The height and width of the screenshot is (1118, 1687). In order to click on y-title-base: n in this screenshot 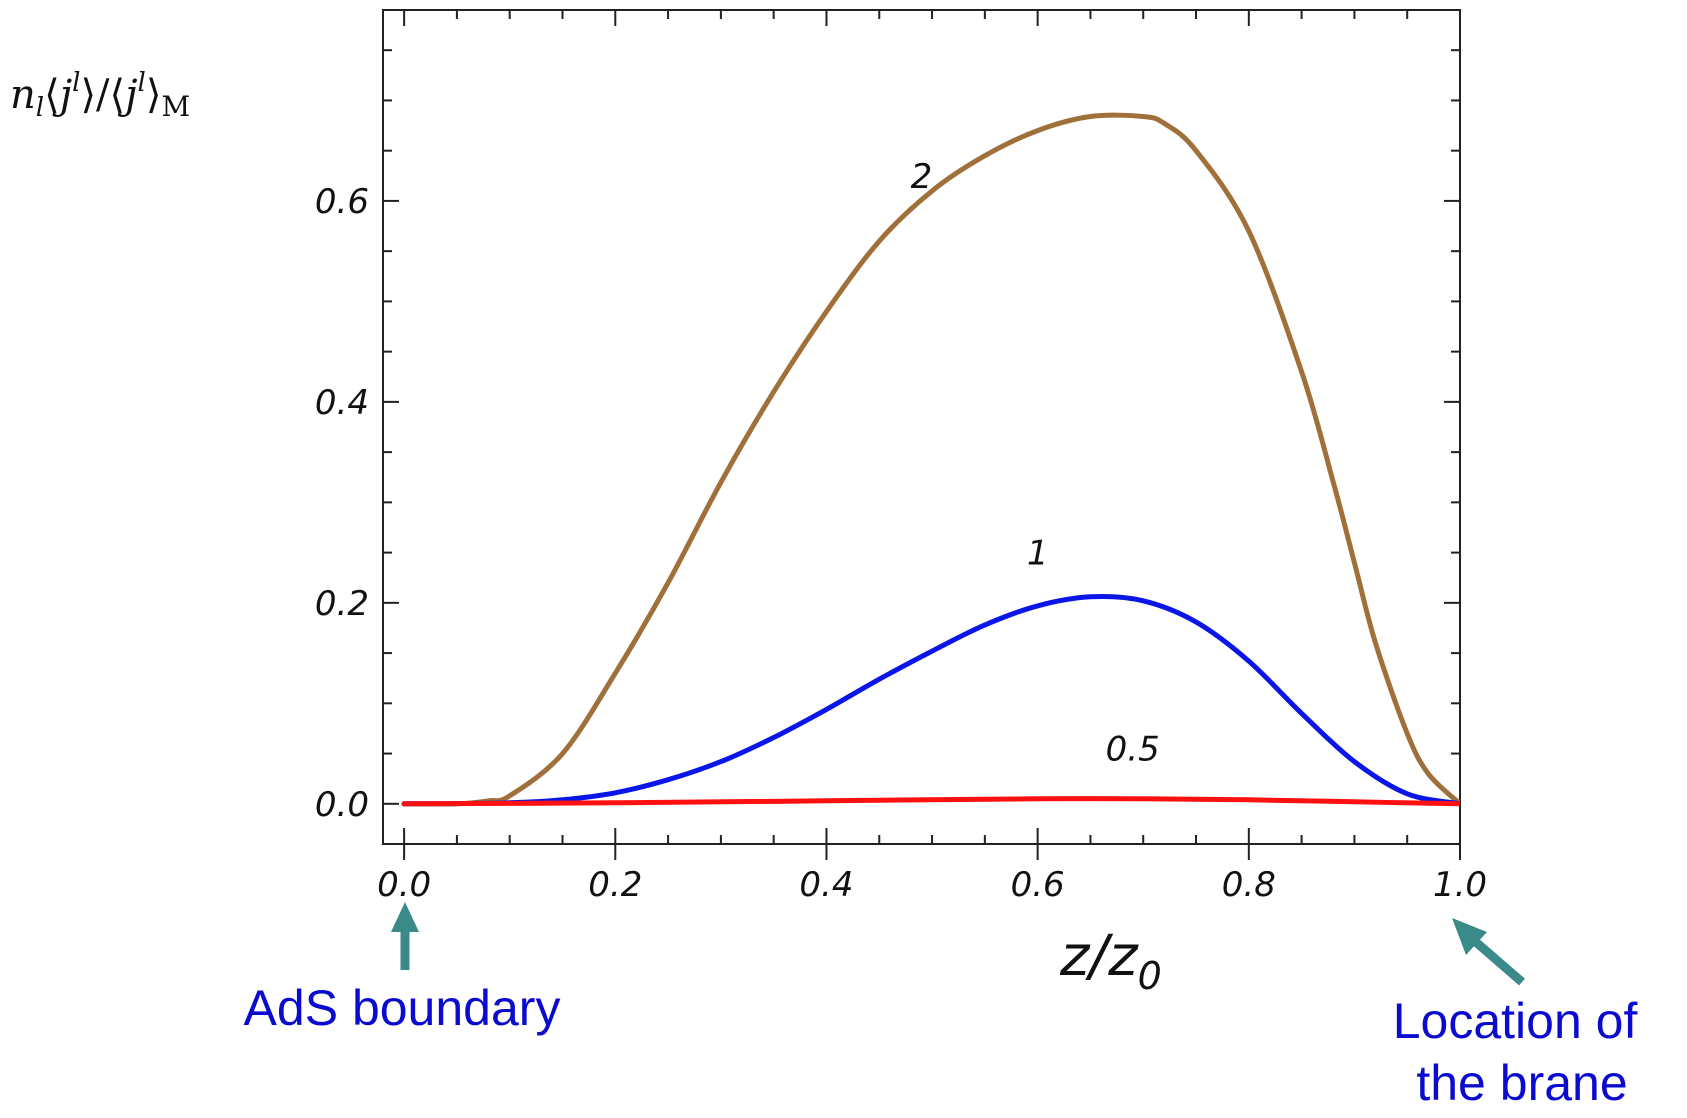, I will do `click(23, 95)`.